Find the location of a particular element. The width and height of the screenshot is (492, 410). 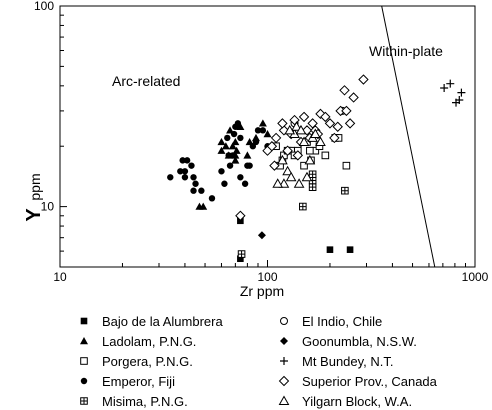

legend-label: Porgera, P.N.G. is located at coordinates (147, 361).